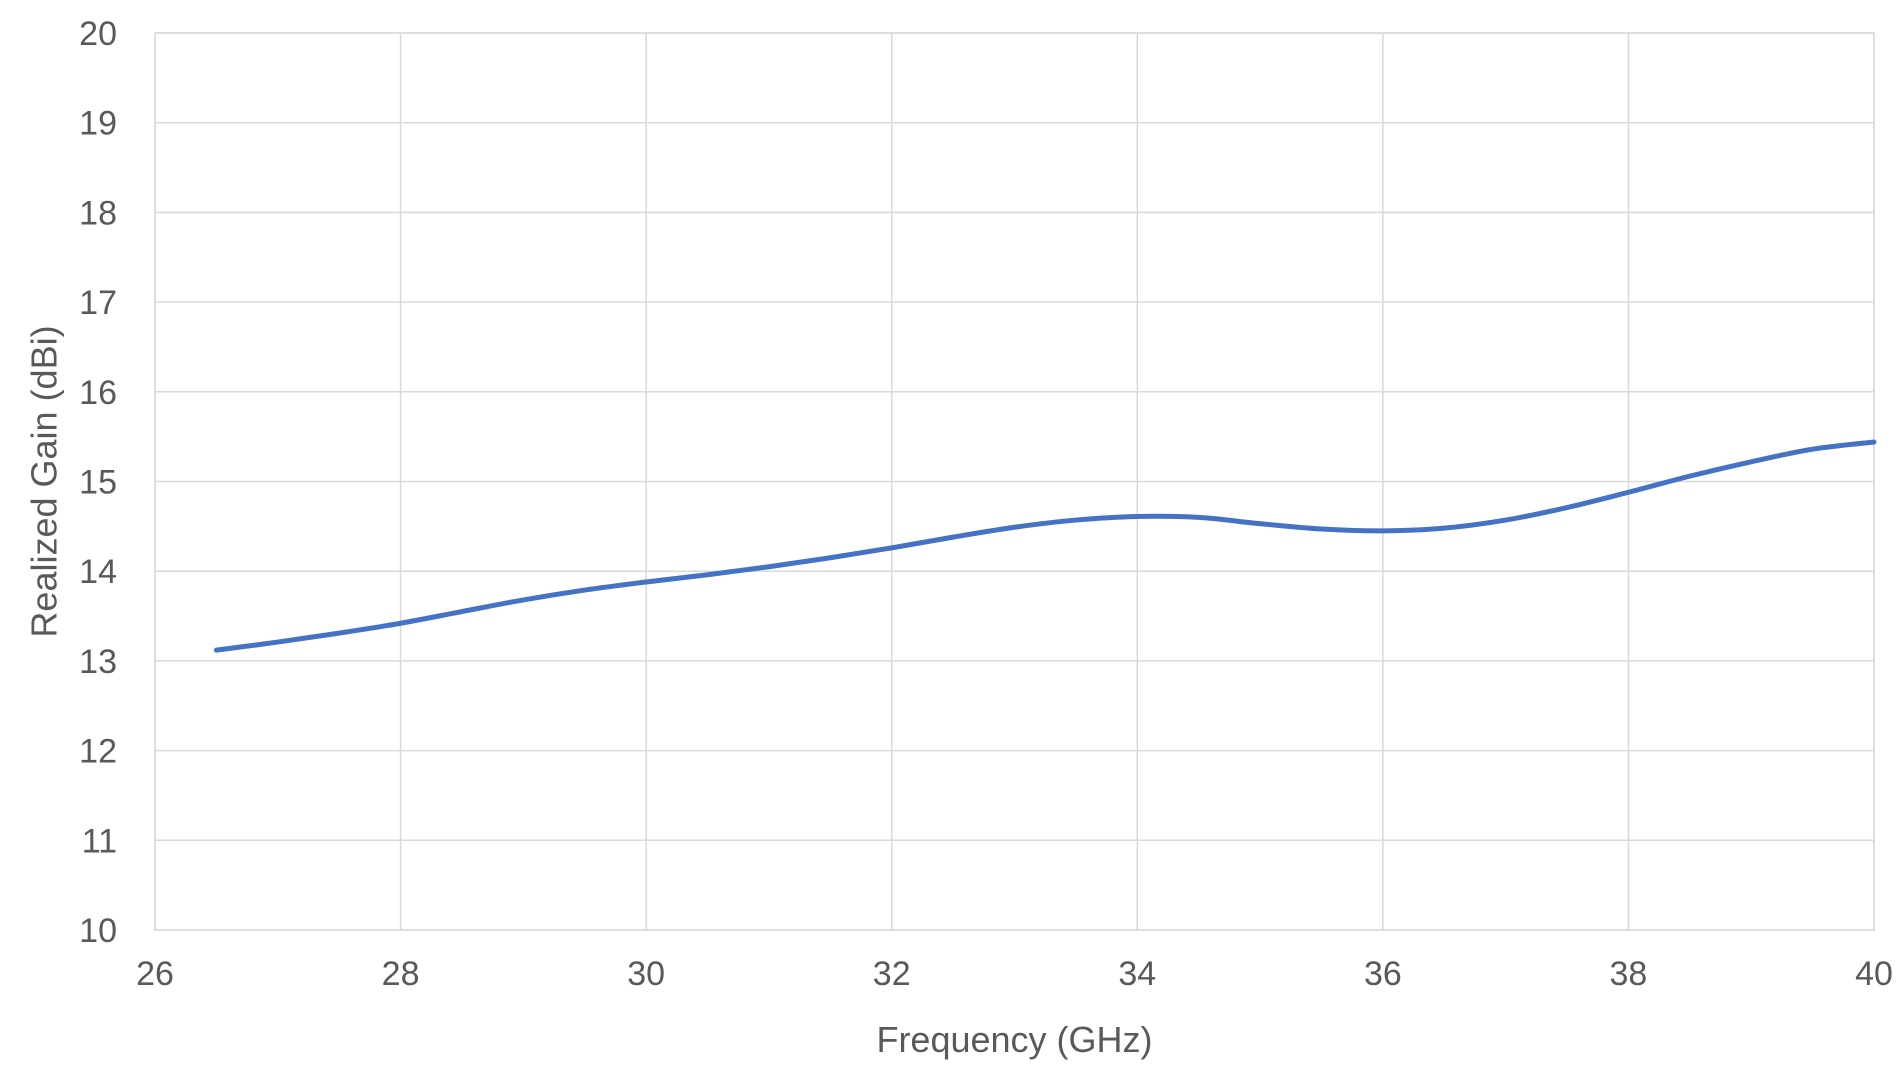  Describe the element at coordinates (401, 974) in the screenshot. I see `x-tick-label: 28` at that location.